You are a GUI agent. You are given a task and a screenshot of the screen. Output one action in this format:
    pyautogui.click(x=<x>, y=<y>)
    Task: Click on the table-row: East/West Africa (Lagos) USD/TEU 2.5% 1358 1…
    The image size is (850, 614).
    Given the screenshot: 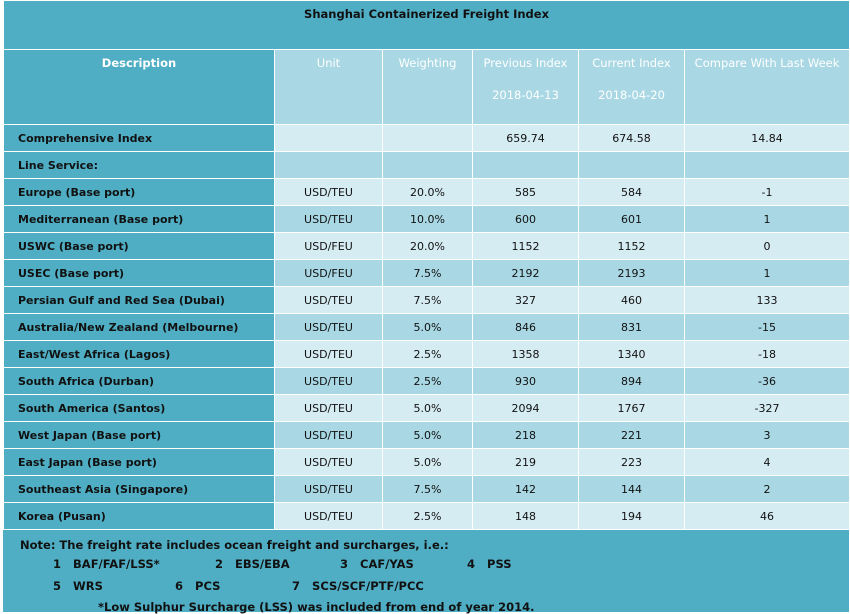 What is the action you would take?
    pyautogui.click(x=426, y=354)
    